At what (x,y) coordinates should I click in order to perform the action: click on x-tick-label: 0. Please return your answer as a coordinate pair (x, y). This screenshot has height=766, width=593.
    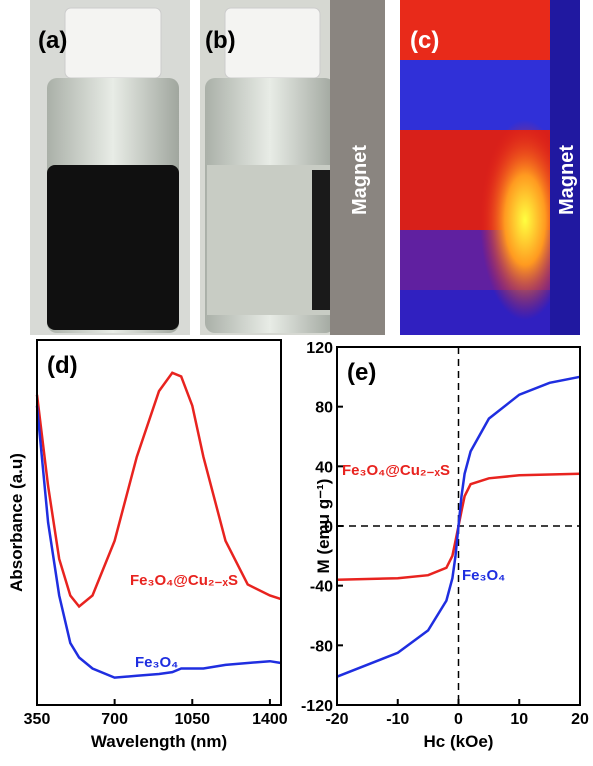
    Looking at the image, I should click on (458, 719).